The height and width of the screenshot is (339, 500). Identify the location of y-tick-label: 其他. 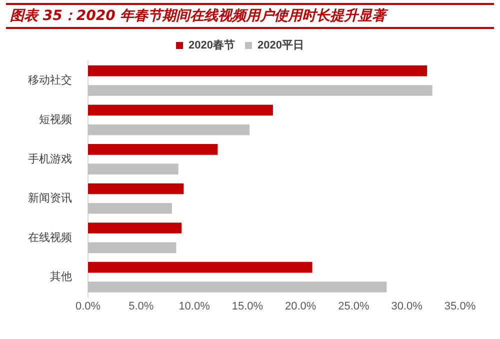
(61, 277).